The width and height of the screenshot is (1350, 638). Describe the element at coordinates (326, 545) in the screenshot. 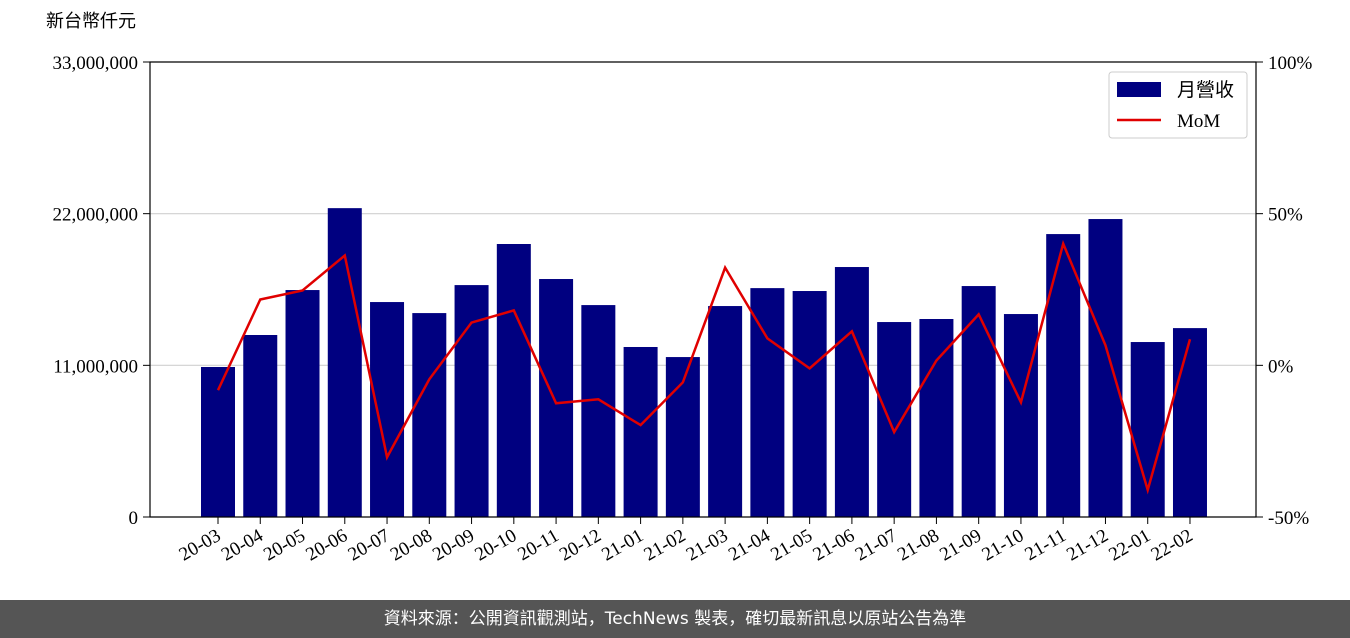

I see `x-tick-label: 20-06` at that location.